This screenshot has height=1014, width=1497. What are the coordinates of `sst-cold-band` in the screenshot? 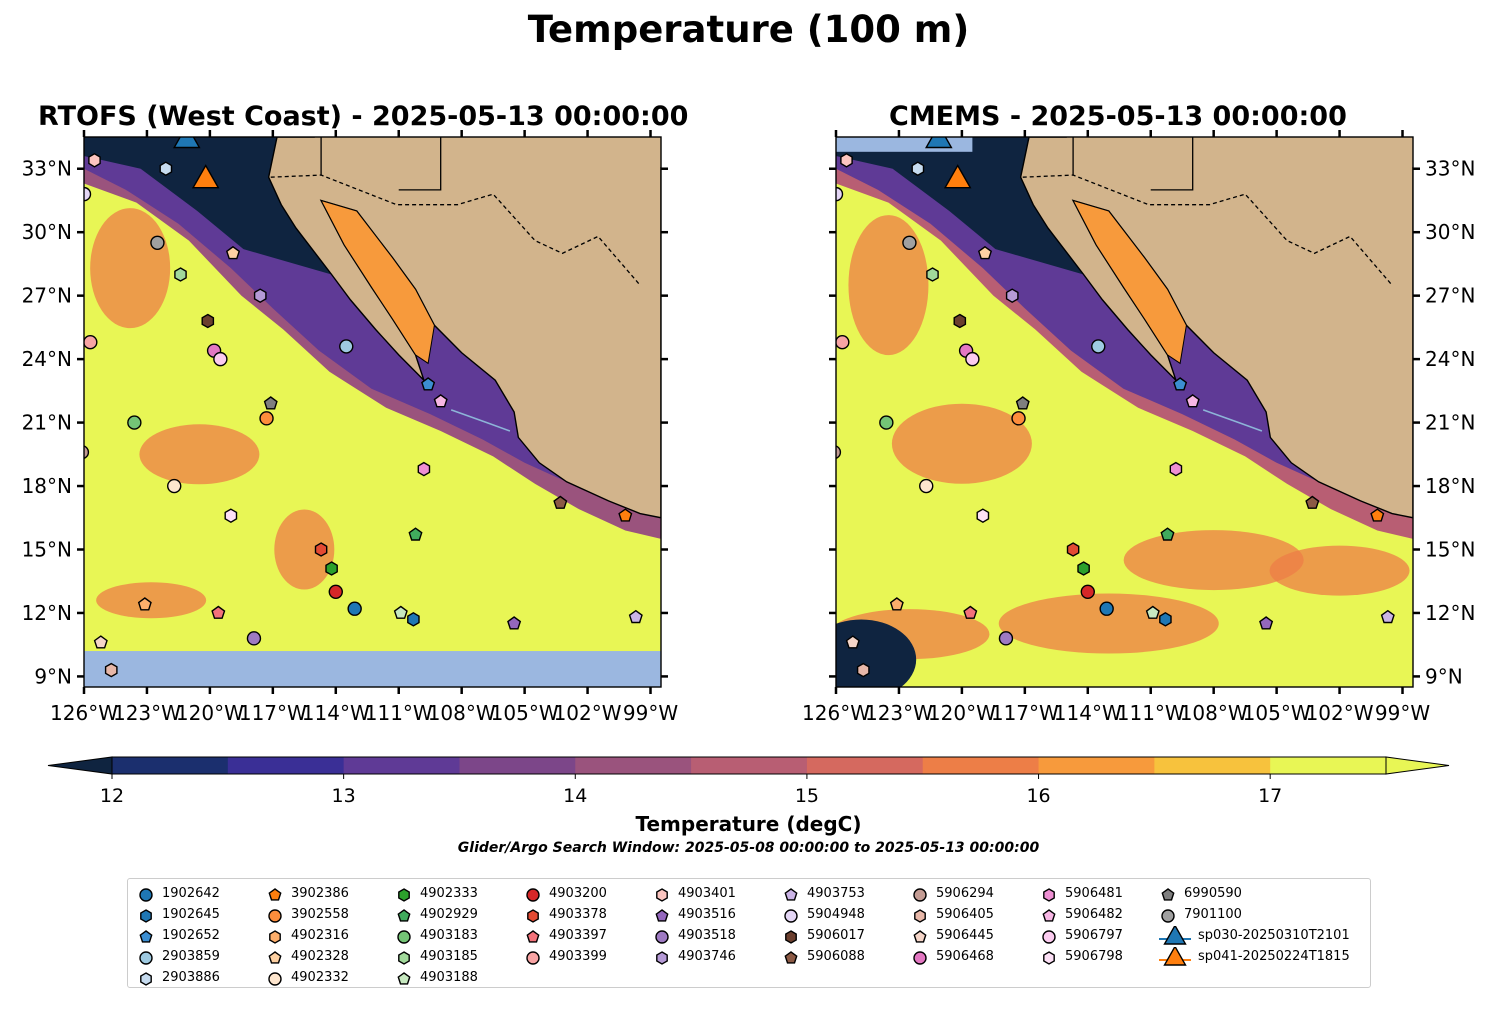 It's located at (1077, 309).